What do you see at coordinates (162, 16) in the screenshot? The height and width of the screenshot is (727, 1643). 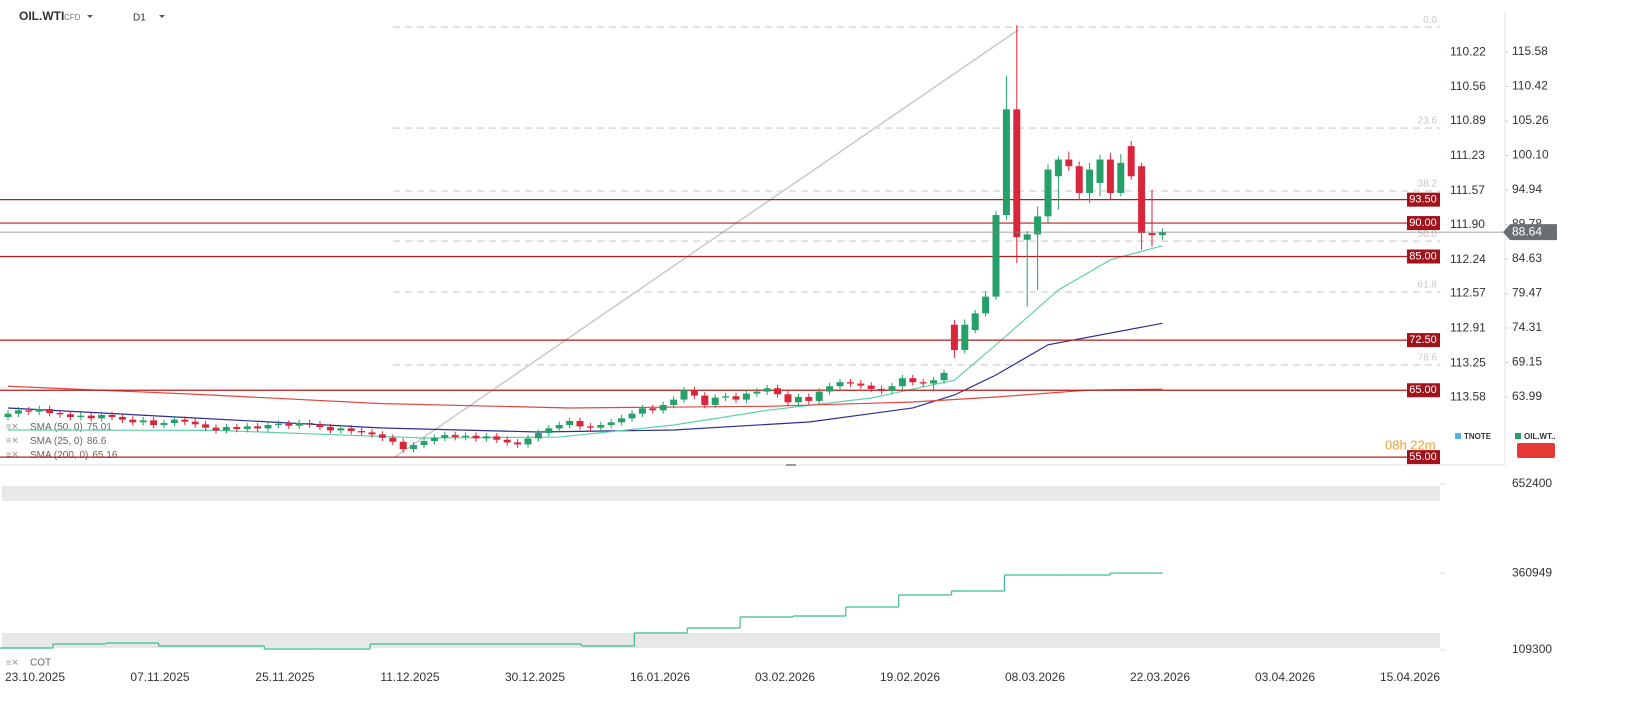 I see `timeframe-dropdown` at bounding box center [162, 16].